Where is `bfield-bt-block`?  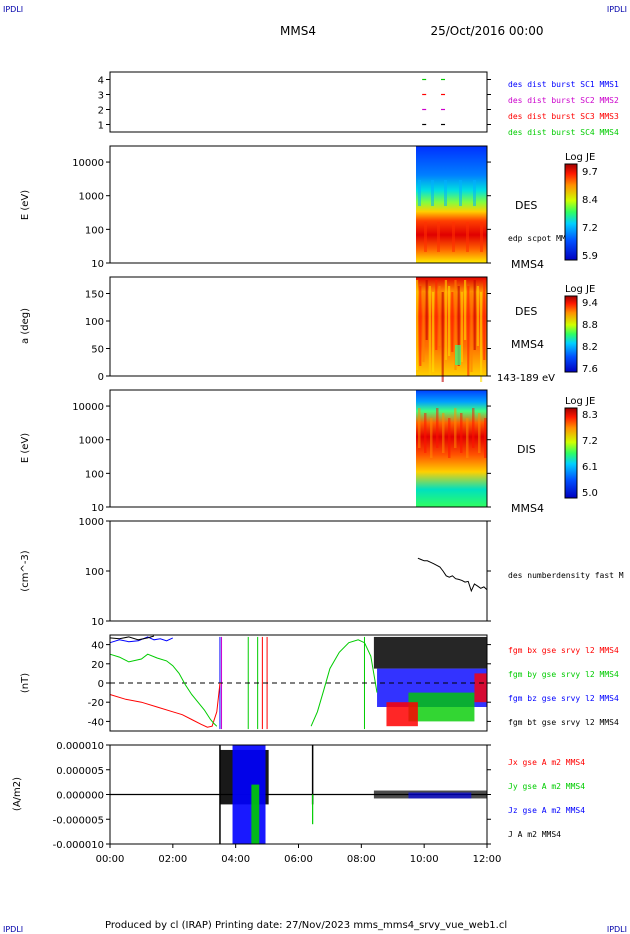
bfield-bt-block is located at coordinates (430, 652).